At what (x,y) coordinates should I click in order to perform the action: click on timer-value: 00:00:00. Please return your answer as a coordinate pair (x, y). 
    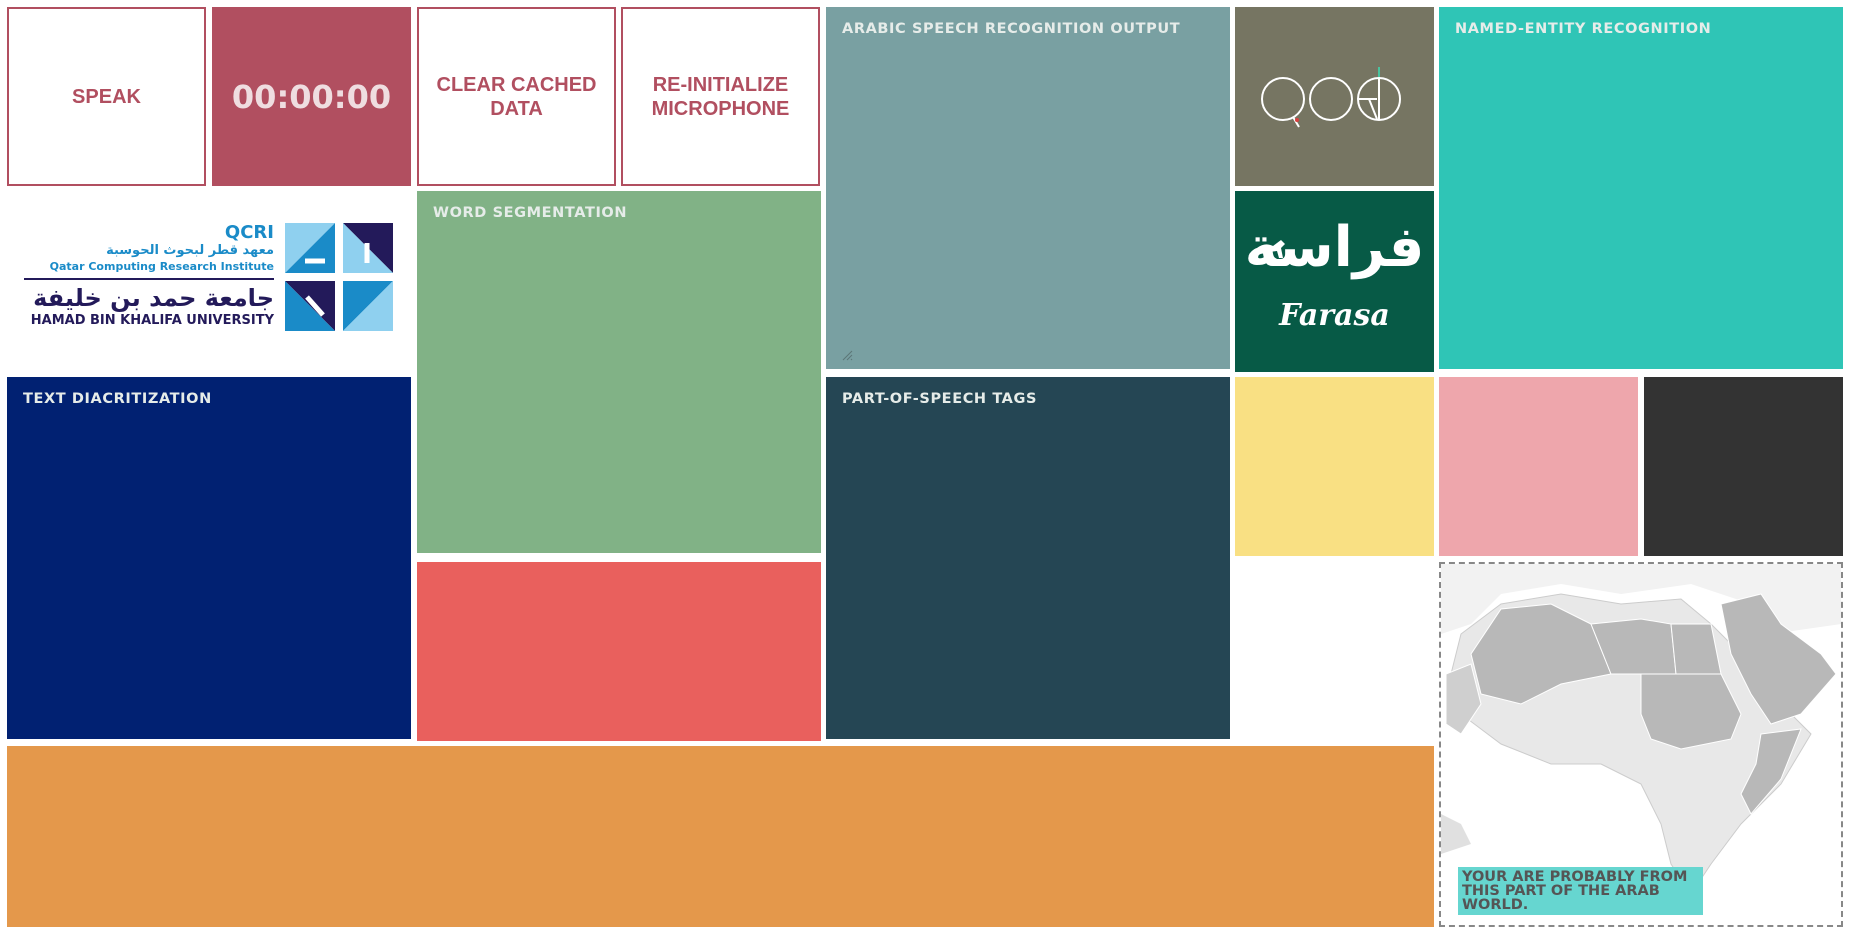
    Looking at the image, I should click on (311, 96).